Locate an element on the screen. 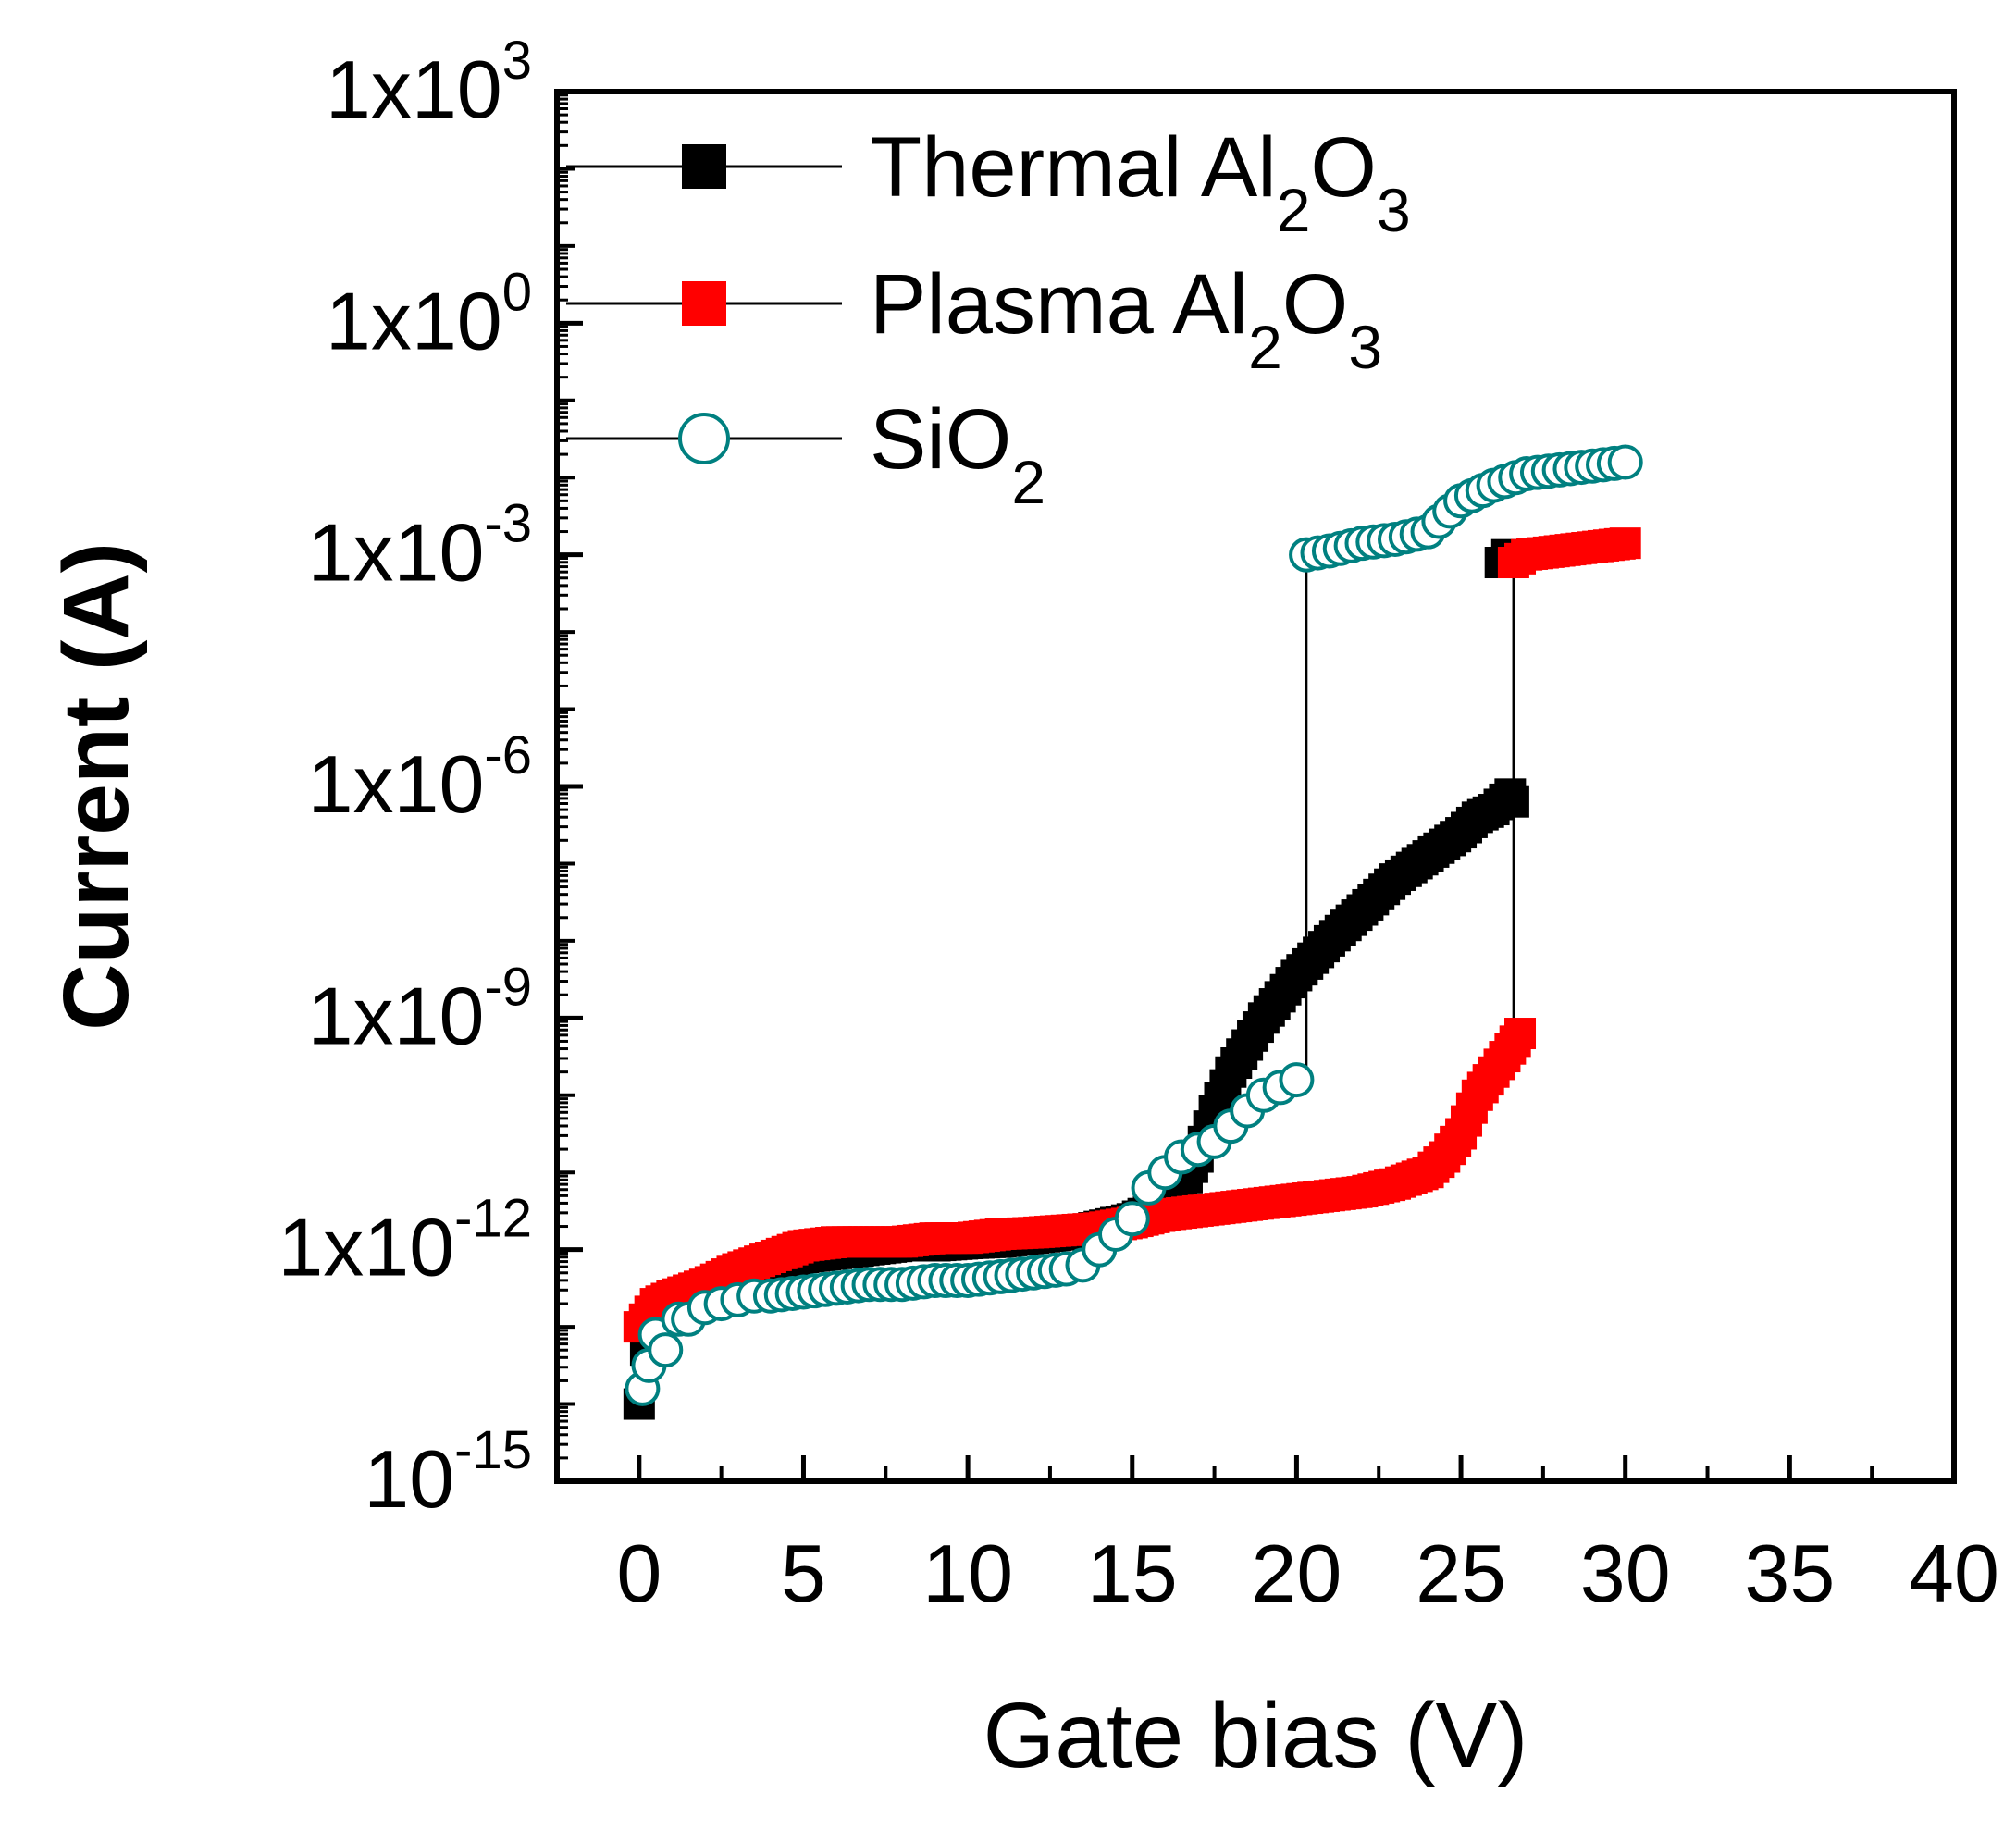 The image size is (2016, 1843). y-tick-label: 10-15 is located at coordinates (448, 1472).